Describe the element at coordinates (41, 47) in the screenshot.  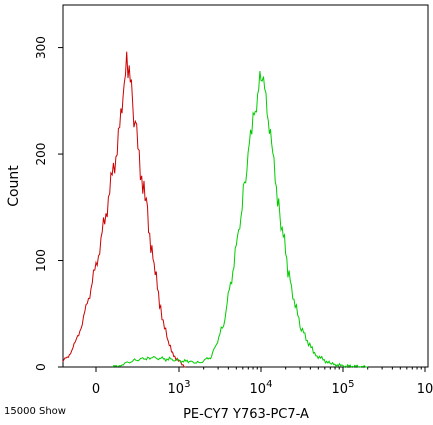
I see `y-tick-label: 300` at that location.